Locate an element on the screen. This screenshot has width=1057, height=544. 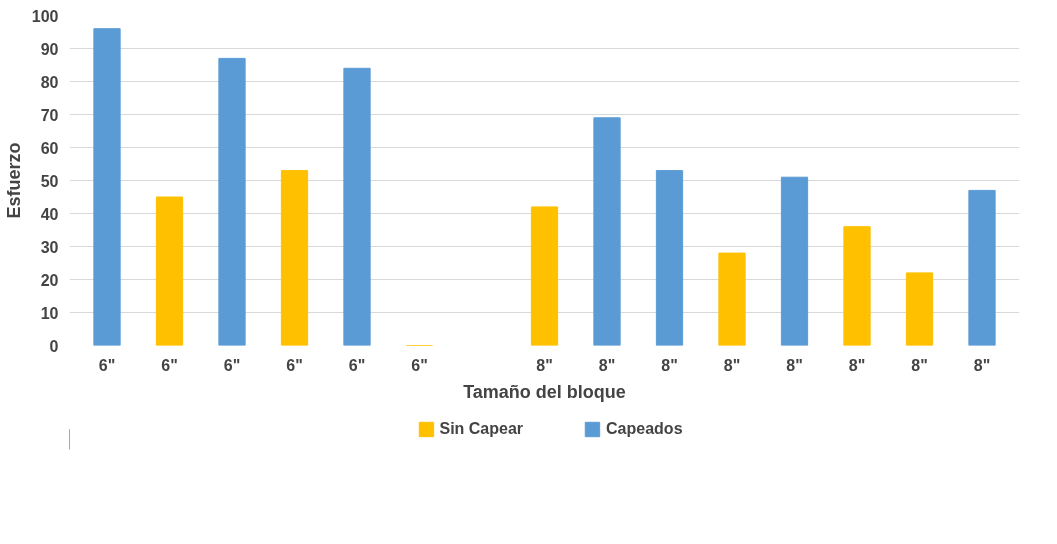
legend-label: Sin Capear is located at coordinates (481, 429).